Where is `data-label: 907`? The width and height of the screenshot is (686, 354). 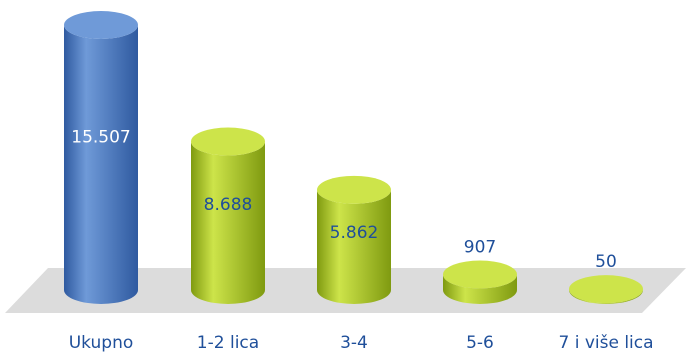
data-label: 907 is located at coordinates (480, 248).